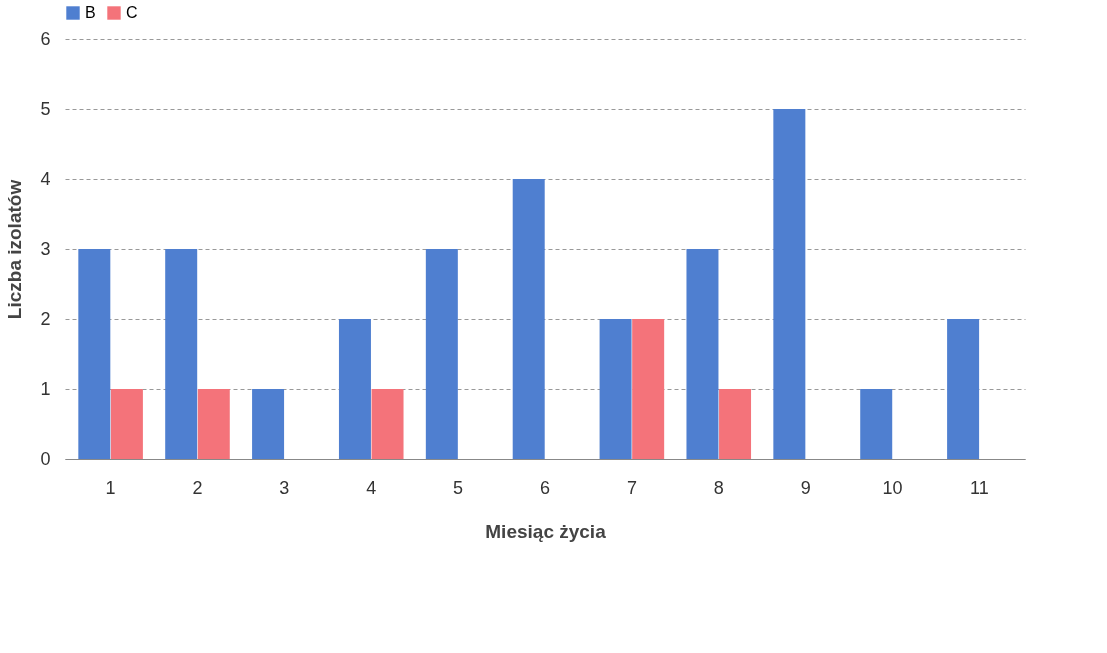 This screenshot has width=1107, height=653. What do you see at coordinates (197, 487) in the screenshot?
I see `x-tick-label: 2` at bounding box center [197, 487].